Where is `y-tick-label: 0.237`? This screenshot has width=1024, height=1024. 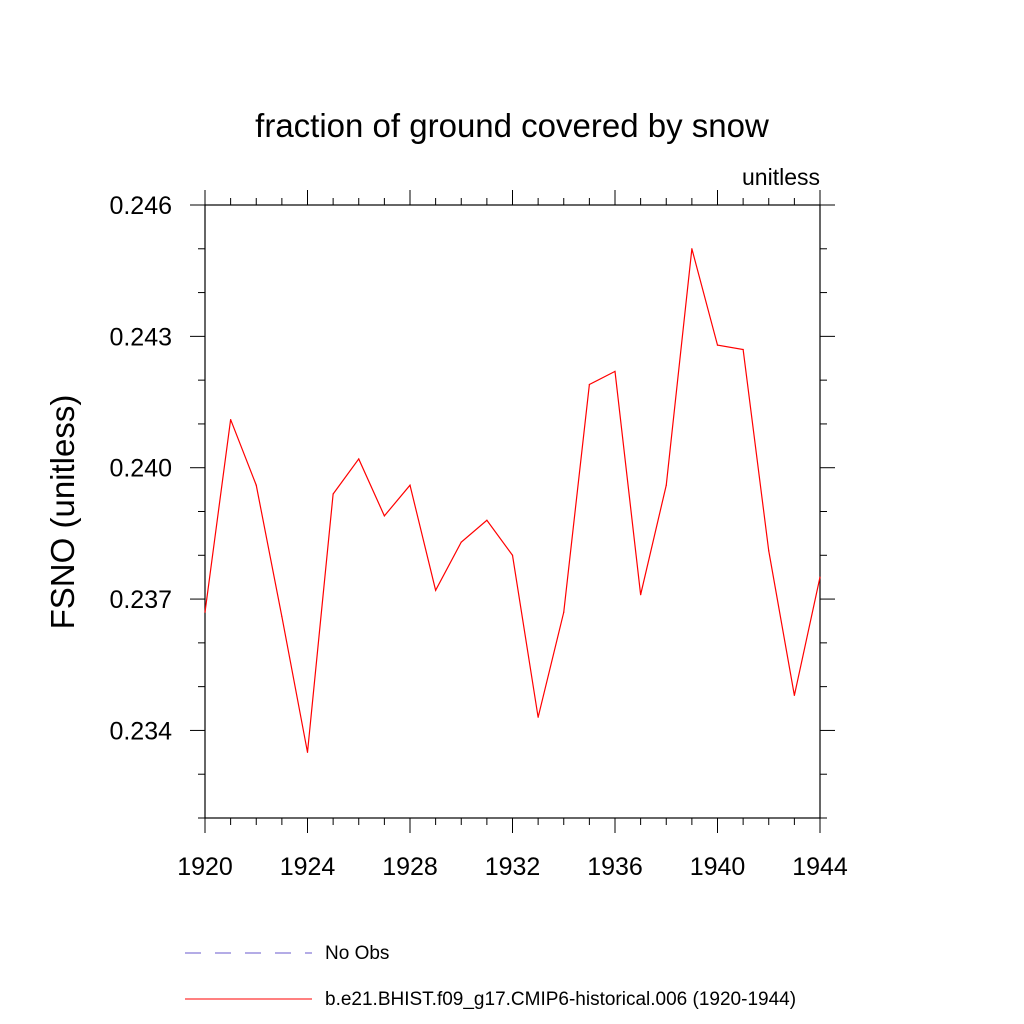
y-tick-label: 0.237 is located at coordinates (140, 600).